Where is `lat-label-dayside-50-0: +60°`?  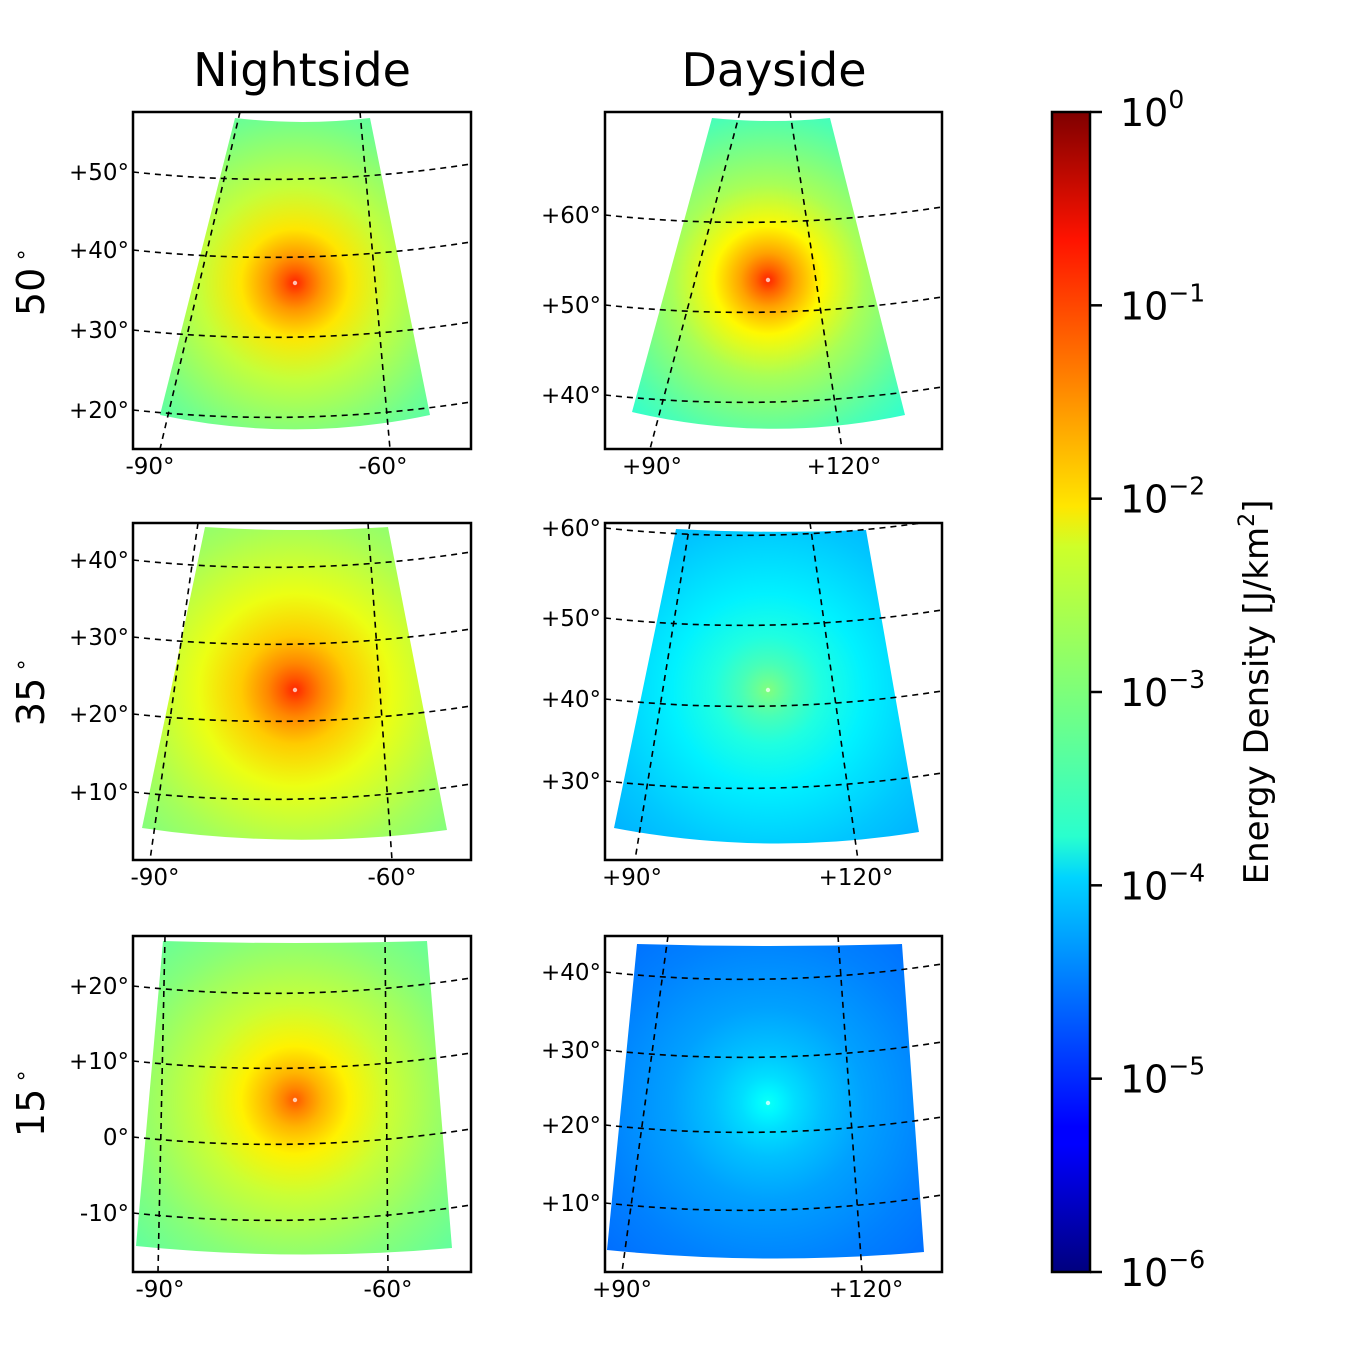 lat-label-dayside-50-0: +60° is located at coordinates (571, 216).